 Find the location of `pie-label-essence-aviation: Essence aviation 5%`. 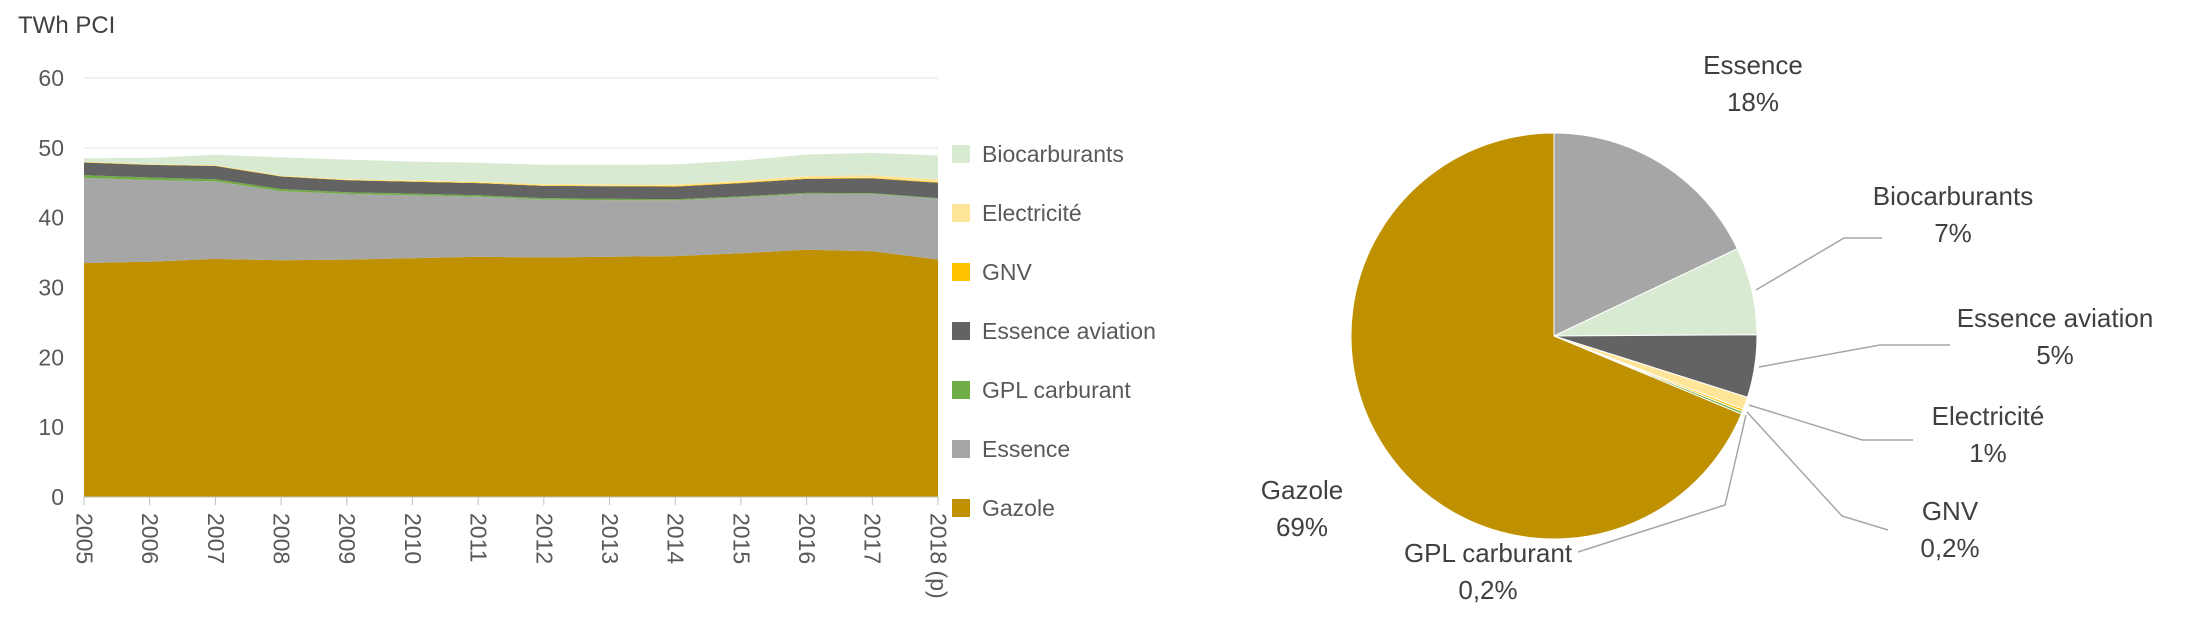

pie-label-essence-aviation: Essence aviation 5% is located at coordinates (2055, 336).